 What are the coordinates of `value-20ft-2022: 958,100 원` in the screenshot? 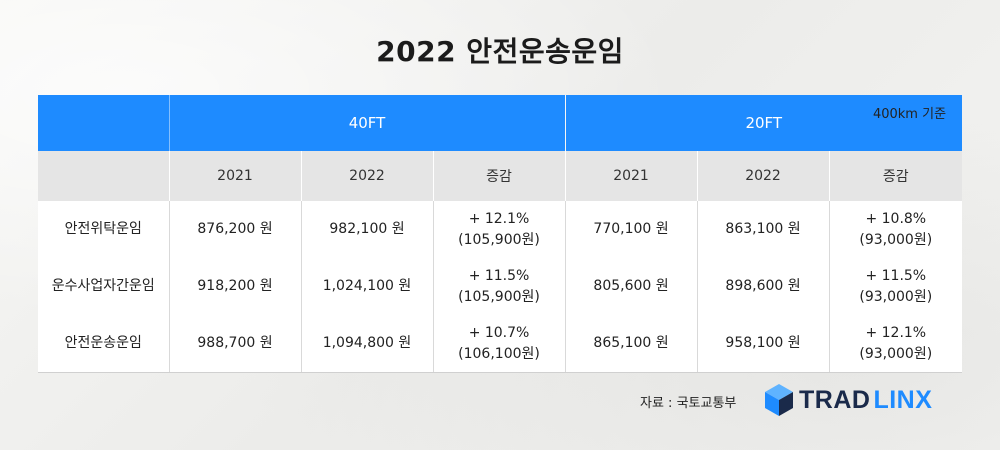 It's located at (763, 344).